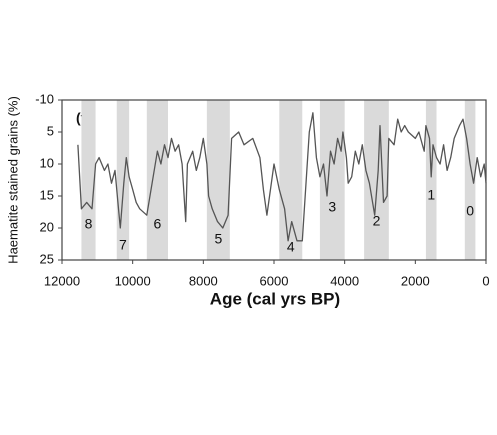  Describe the element at coordinates (203, 280) in the screenshot. I see `x-tick-label: 8000` at that location.